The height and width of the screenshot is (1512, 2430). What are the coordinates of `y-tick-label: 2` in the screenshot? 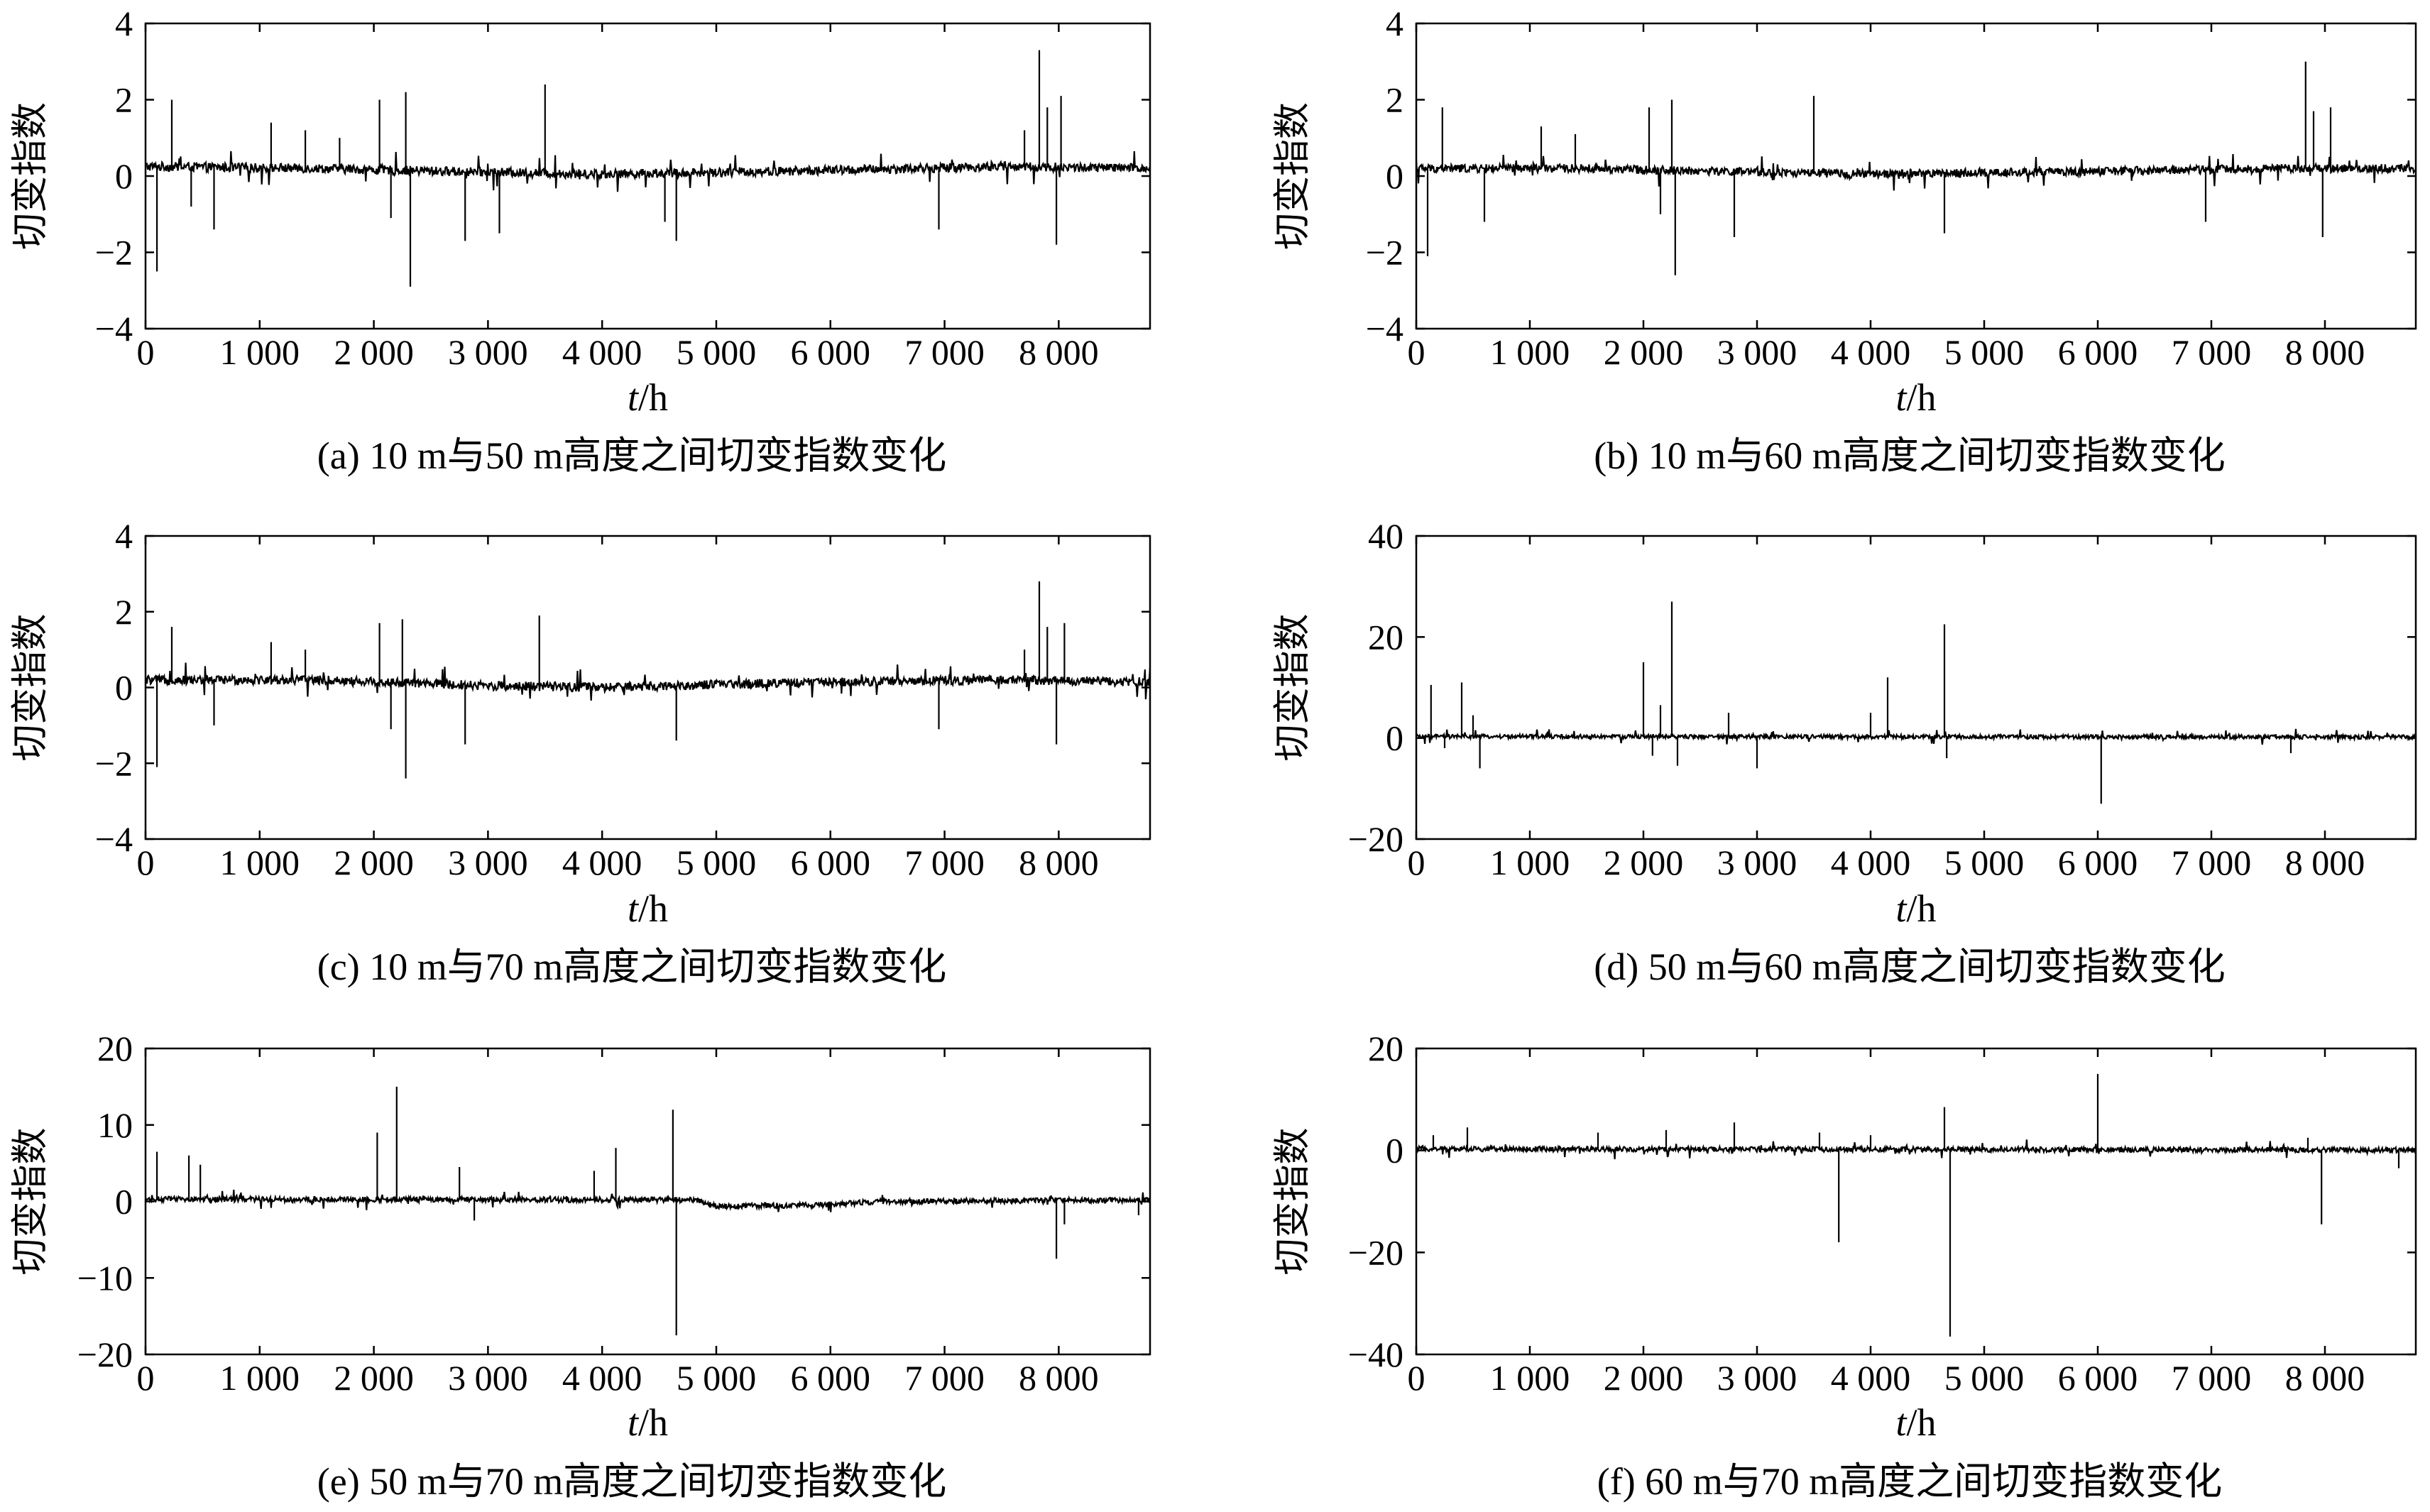 It's located at (124, 612).